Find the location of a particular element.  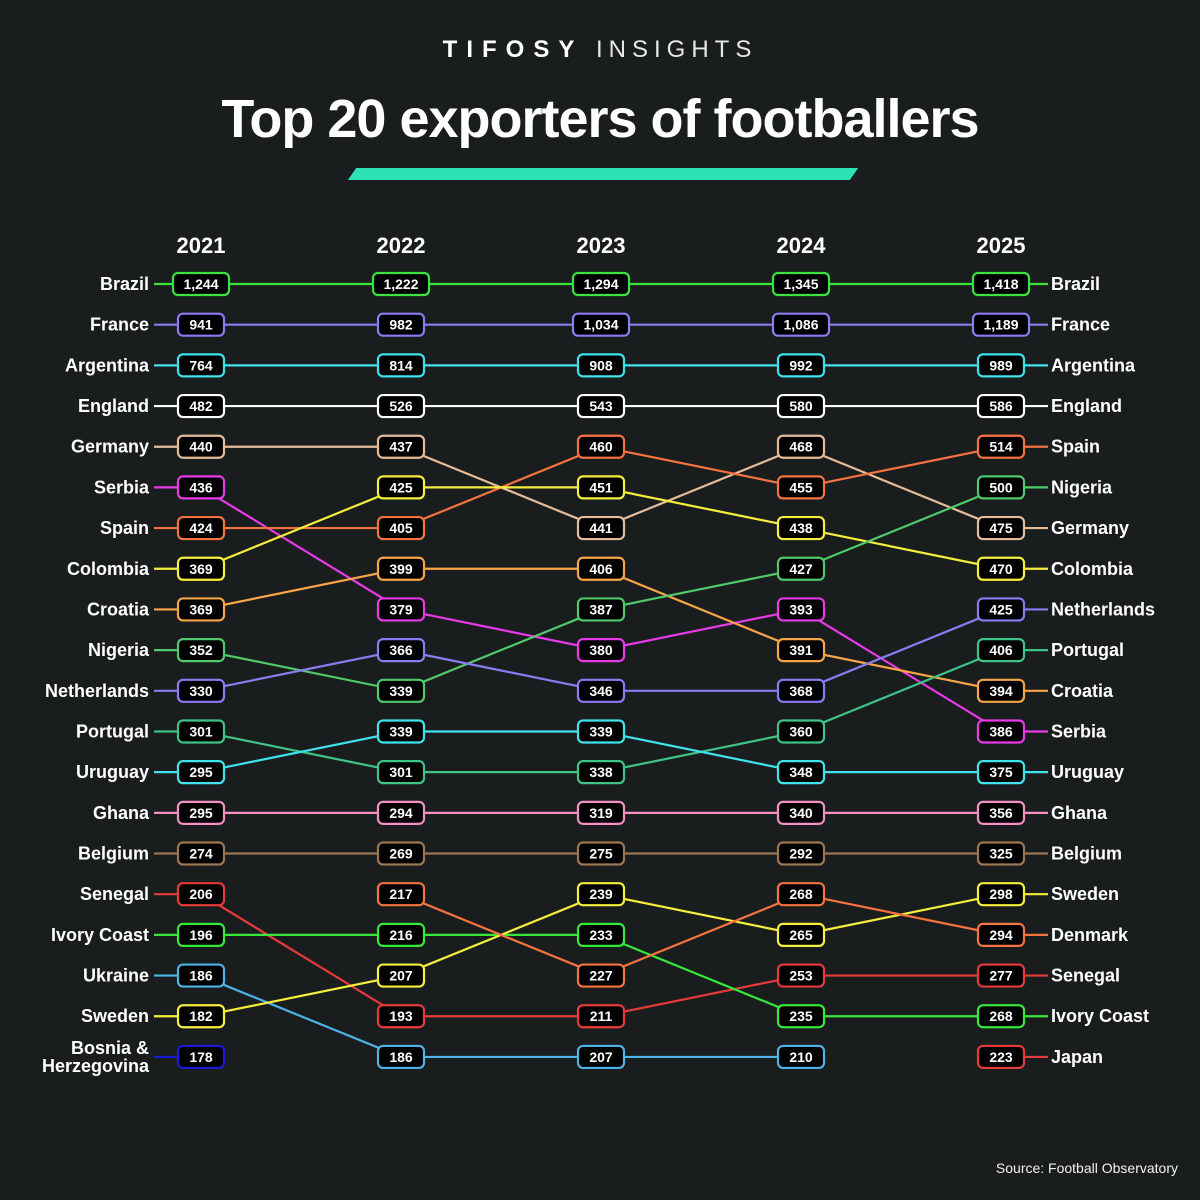

node-value: 330 is located at coordinates (201, 691).